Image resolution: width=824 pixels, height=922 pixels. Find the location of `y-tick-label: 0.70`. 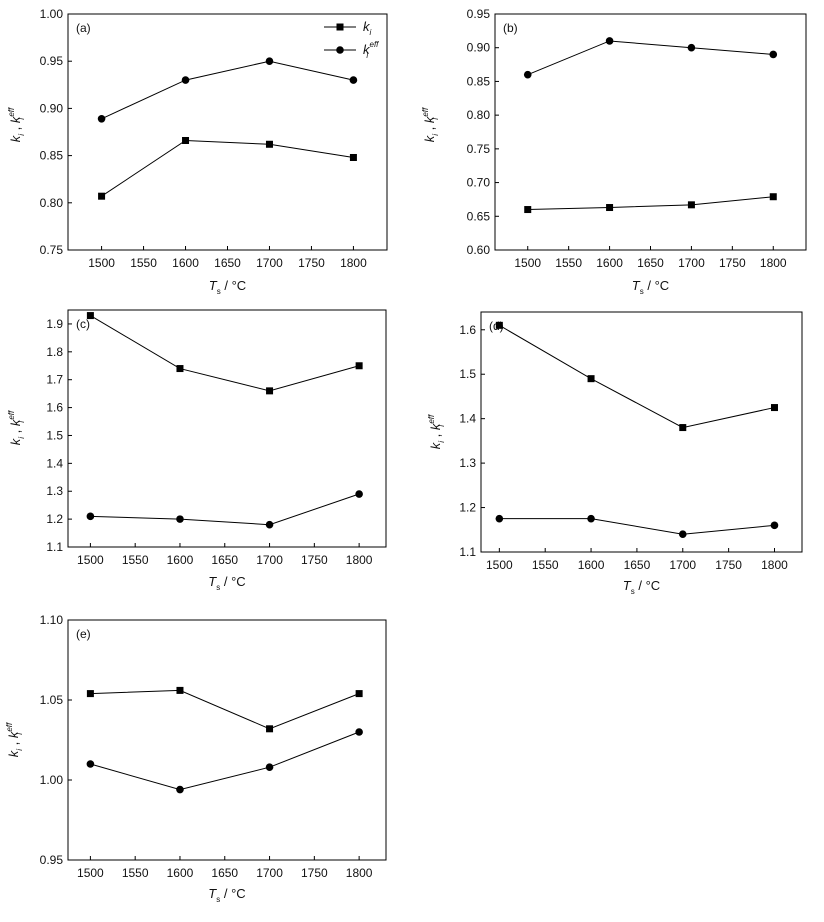

y-tick-label: 0.70 is located at coordinates (479, 183).